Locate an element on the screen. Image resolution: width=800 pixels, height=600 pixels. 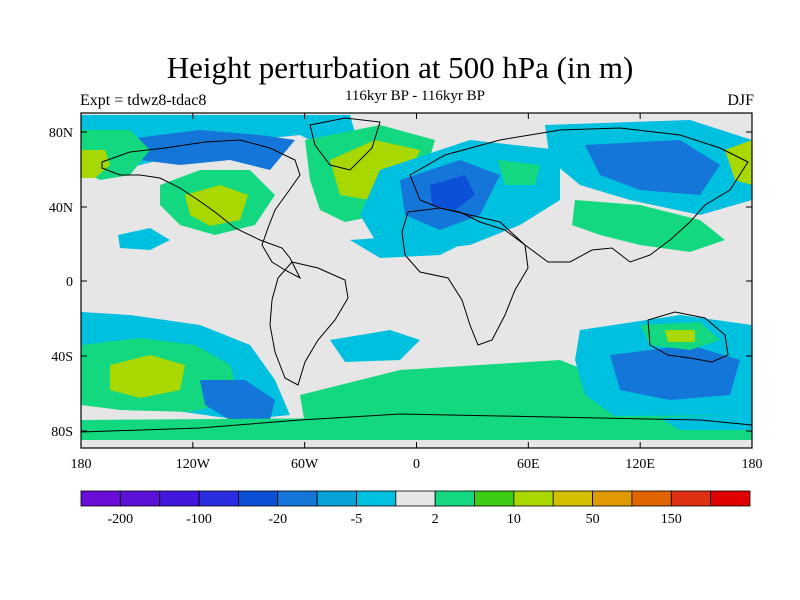
colorbar-label: 2 is located at coordinates (435, 519).